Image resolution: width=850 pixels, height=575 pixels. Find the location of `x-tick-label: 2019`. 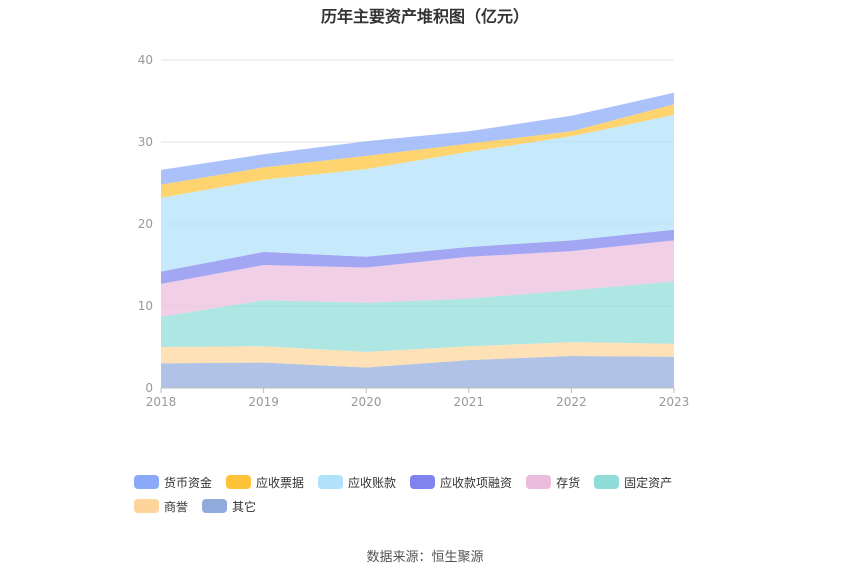

x-tick-label: 2019 is located at coordinates (263, 402).